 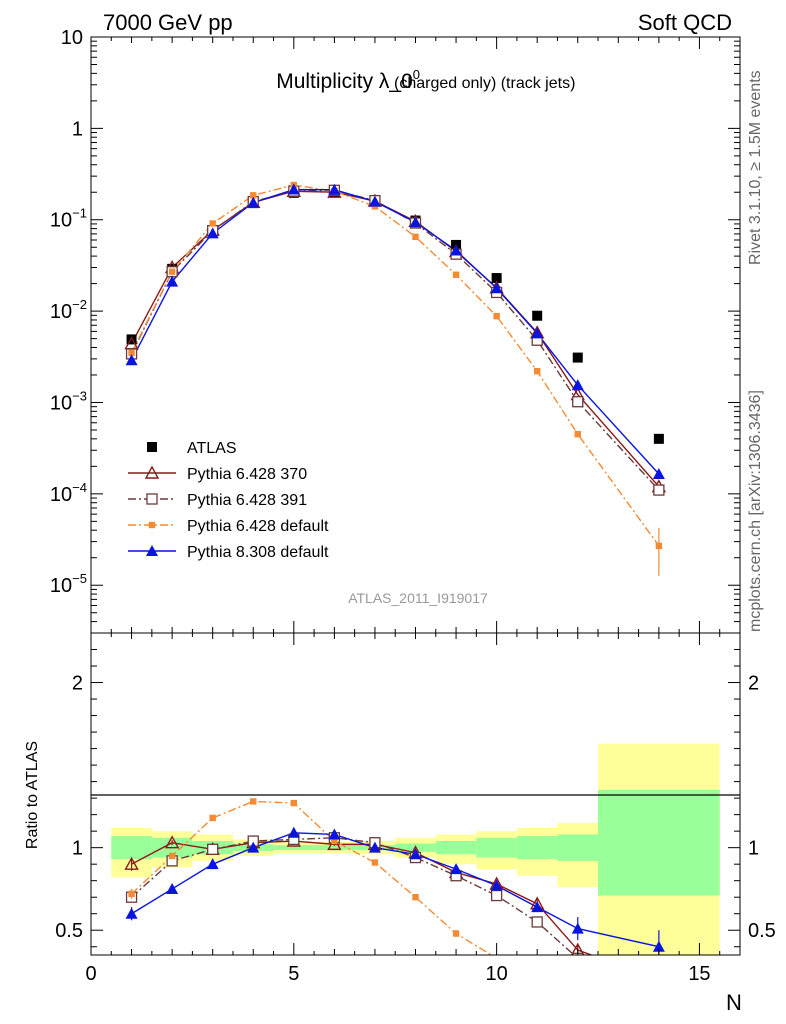 I want to click on ratio-y-tick-label: 2, so click(x=77, y=684).